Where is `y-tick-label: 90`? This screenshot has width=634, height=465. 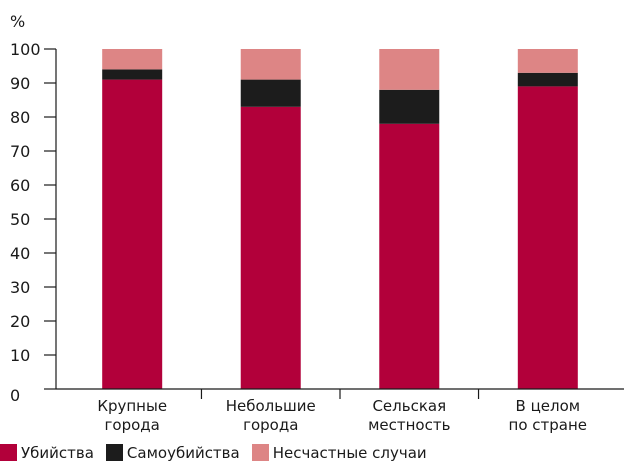 y-tick-label: 90 is located at coordinates (20, 83).